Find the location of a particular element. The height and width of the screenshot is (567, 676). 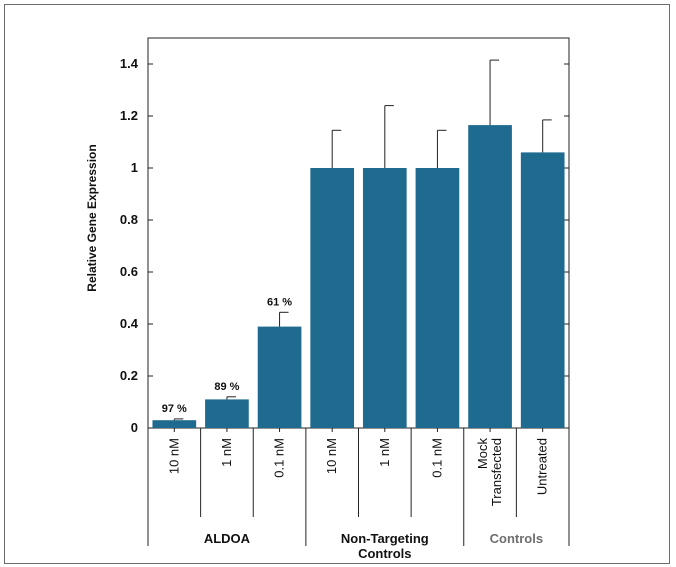

y-tick-label: 0 is located at coordinates (134, 427).